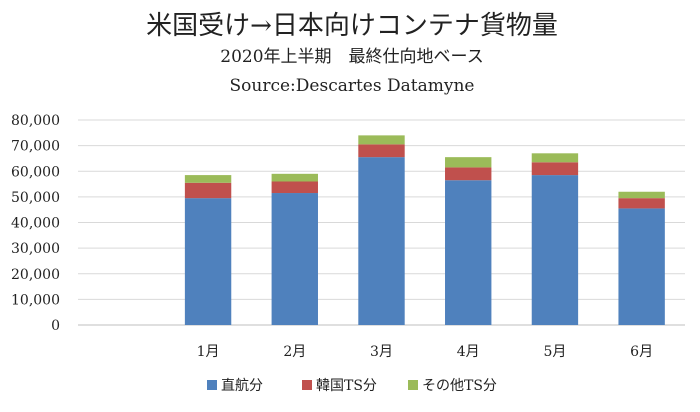 This screenshot has height=412, width=700. Describe the element at coordinates (468, 352) in the screenshot. I see `x-tick-label: 4月` at that location.